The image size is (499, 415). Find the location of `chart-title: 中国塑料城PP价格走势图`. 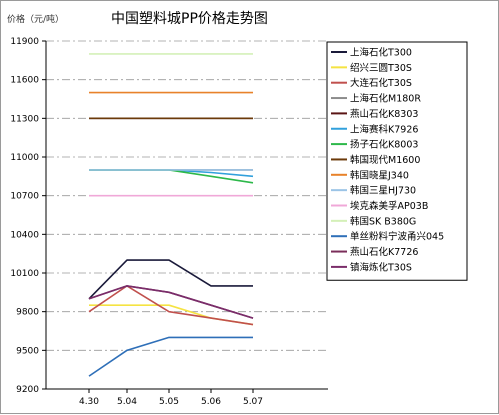

chart-title: 中国塑料城PP价格走势图 is located at coordinates (189, 19).